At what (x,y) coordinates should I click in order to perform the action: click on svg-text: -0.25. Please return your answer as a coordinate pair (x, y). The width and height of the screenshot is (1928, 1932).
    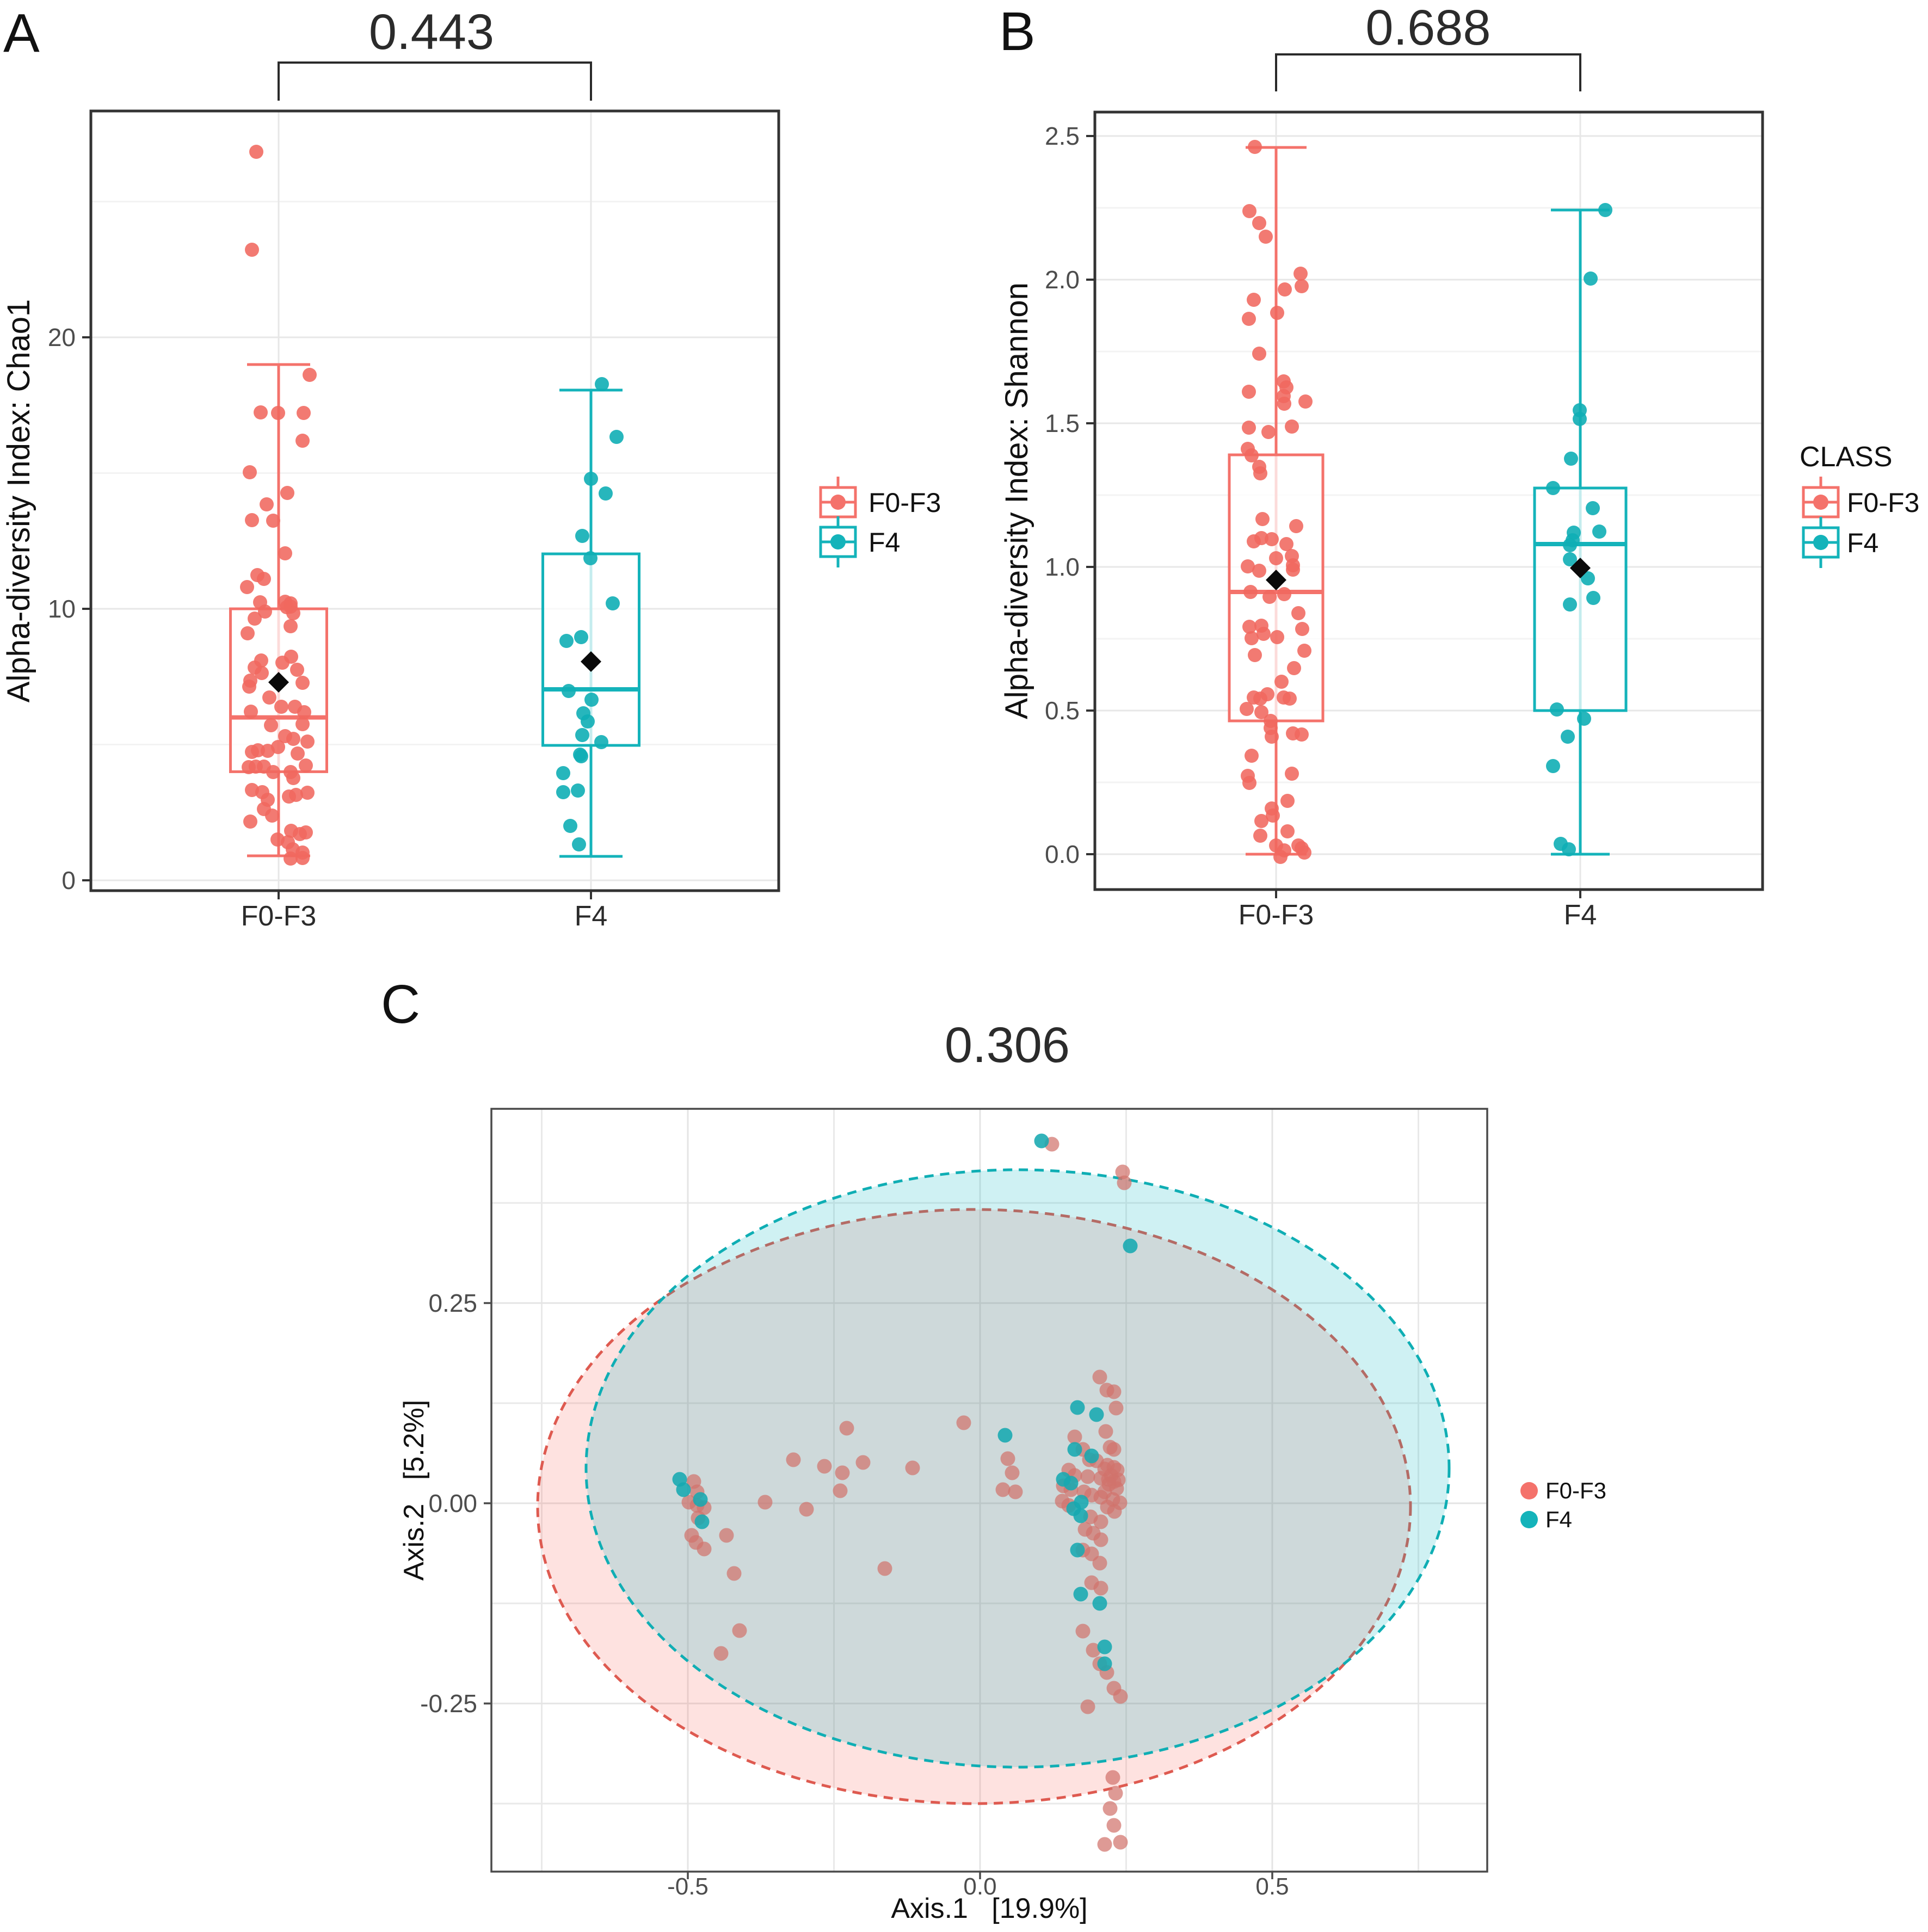
    Looking at the image, I should click on (448, 1703).